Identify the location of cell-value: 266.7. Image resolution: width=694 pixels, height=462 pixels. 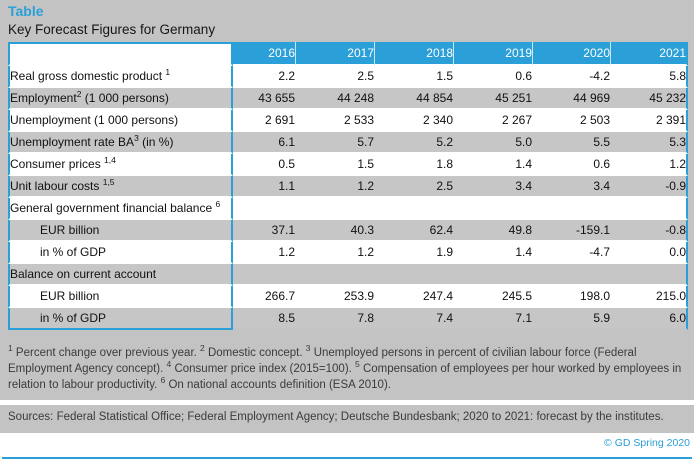
(264, 297).